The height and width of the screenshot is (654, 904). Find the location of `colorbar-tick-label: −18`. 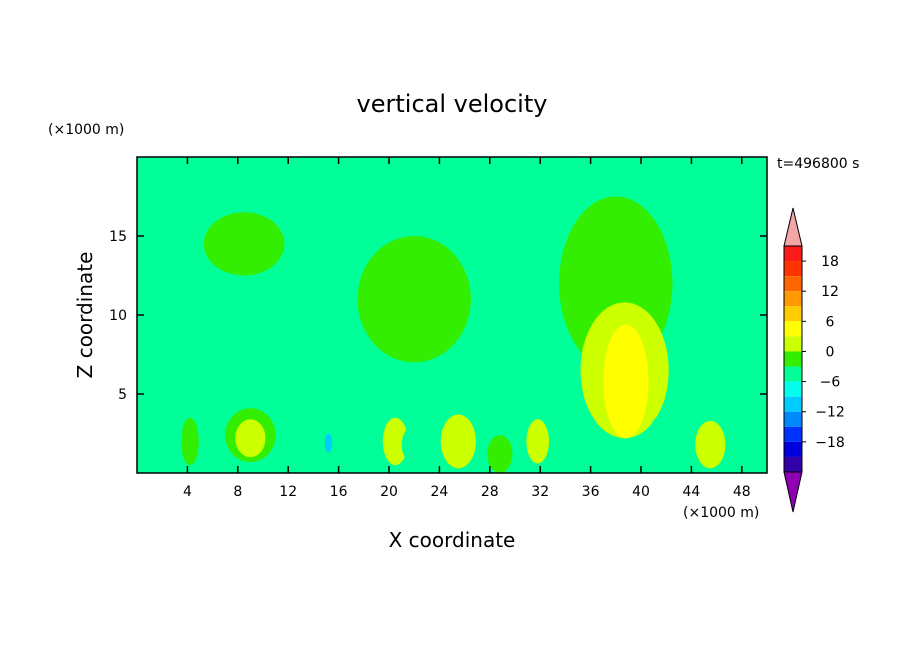

colorbar-tick-label: −18 is located at coordinates (830, 443).